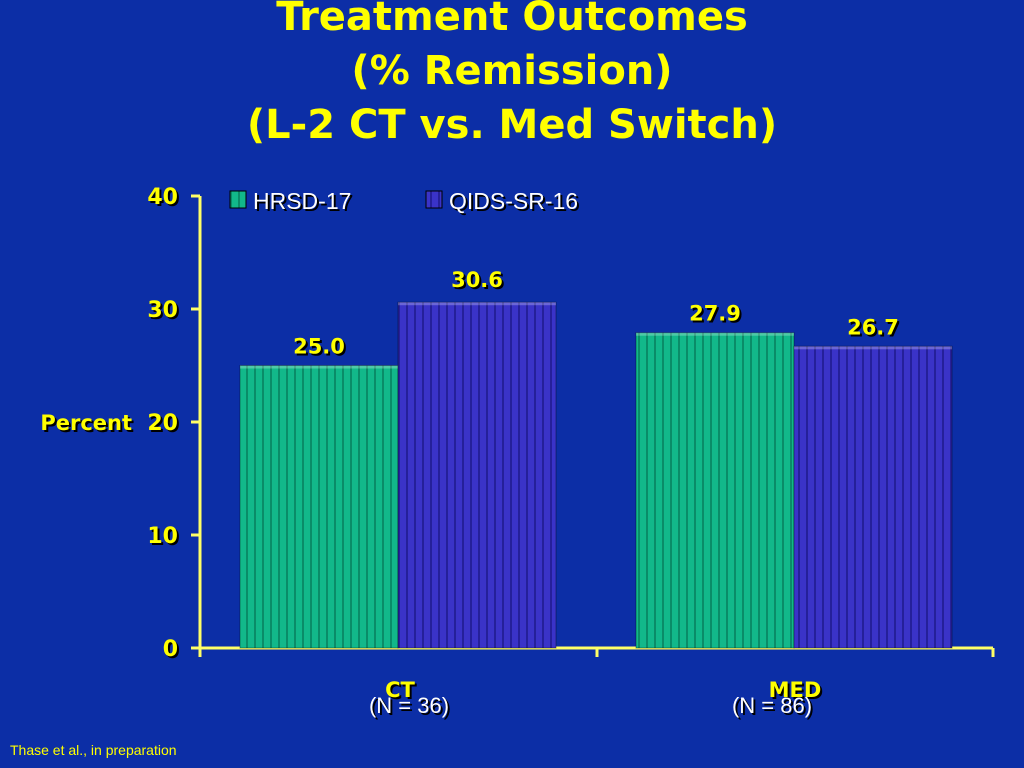  I want to click on bar-value-label-text: 25.0, so click(319, 347).